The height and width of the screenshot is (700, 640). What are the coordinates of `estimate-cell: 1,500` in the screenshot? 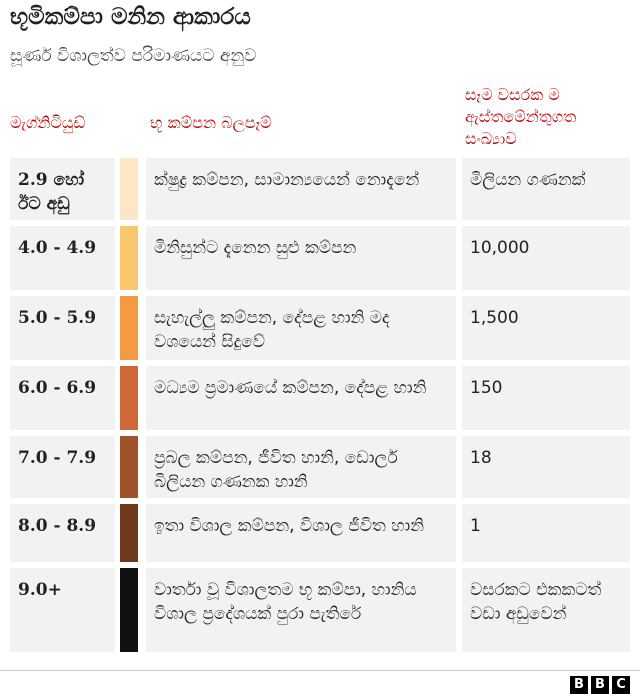 It's located at (546, 328).